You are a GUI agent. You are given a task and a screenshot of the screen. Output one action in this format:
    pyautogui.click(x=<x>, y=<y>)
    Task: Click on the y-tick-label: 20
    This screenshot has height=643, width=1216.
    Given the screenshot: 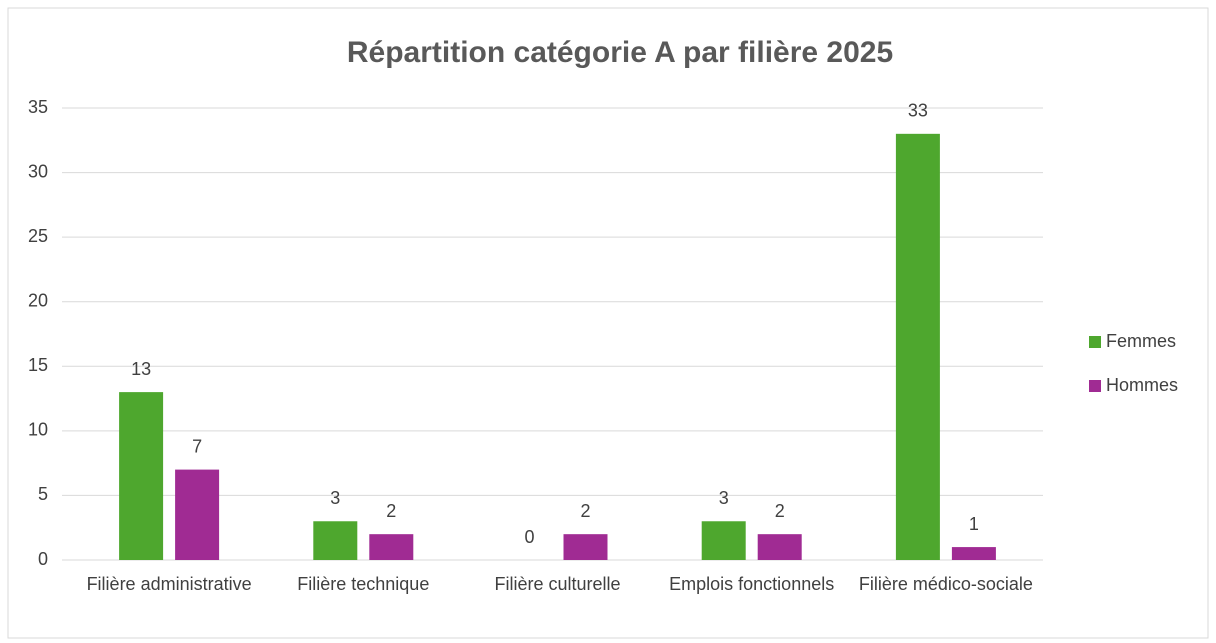 What is the action you would take?
    pyautogui.click(x=38, y=300)
    